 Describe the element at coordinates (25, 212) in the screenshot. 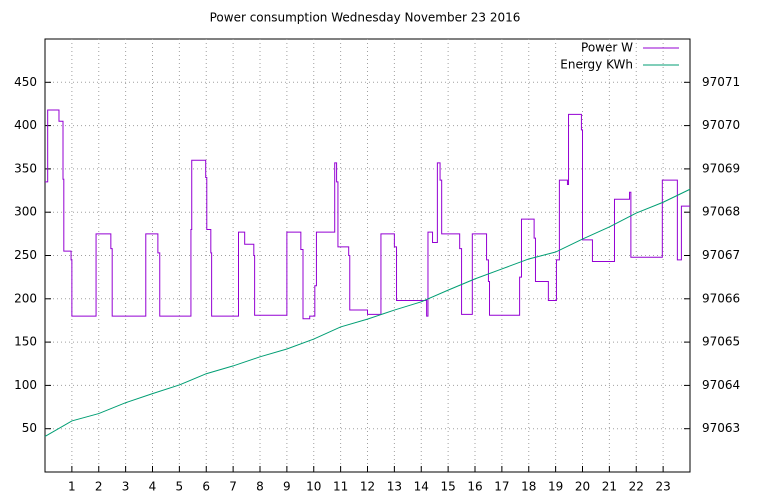

I see `y-tick-label: 300` at that location.